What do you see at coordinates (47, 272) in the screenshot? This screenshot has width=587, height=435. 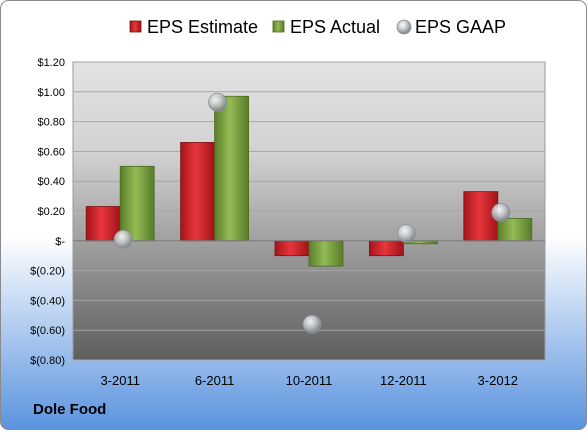 I see `y-tick-label: $(0.20)` at bounding box center [47, 272].